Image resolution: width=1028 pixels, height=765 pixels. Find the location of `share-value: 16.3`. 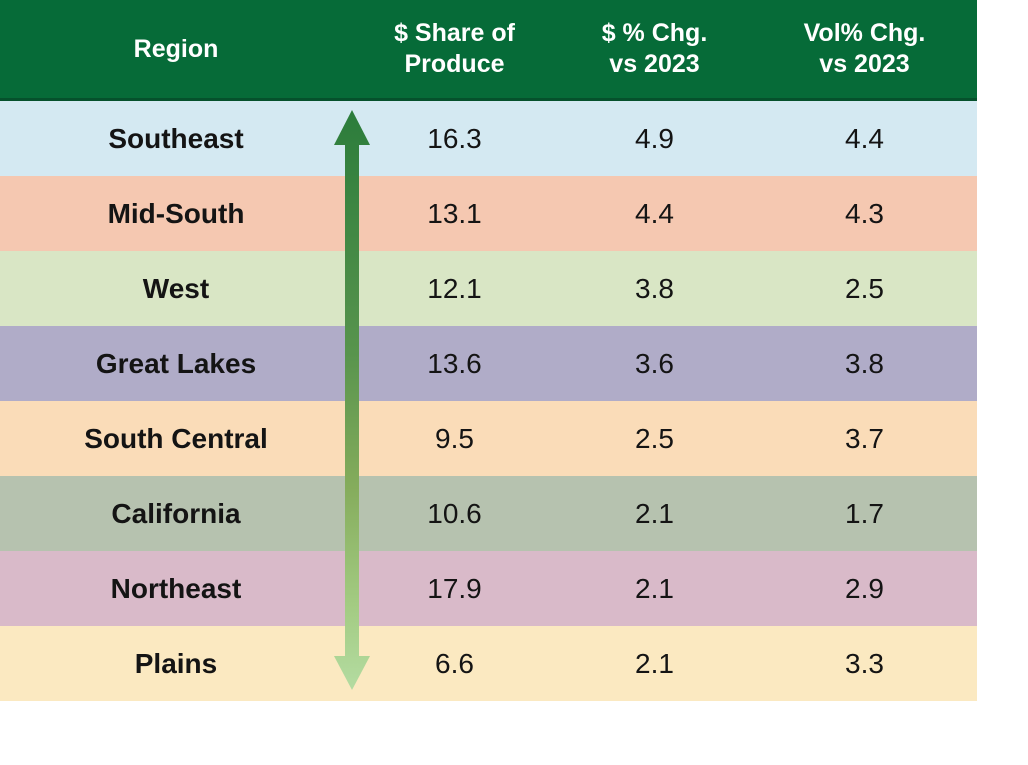

share-value: 16.3 is located at coordinates (454, 138).